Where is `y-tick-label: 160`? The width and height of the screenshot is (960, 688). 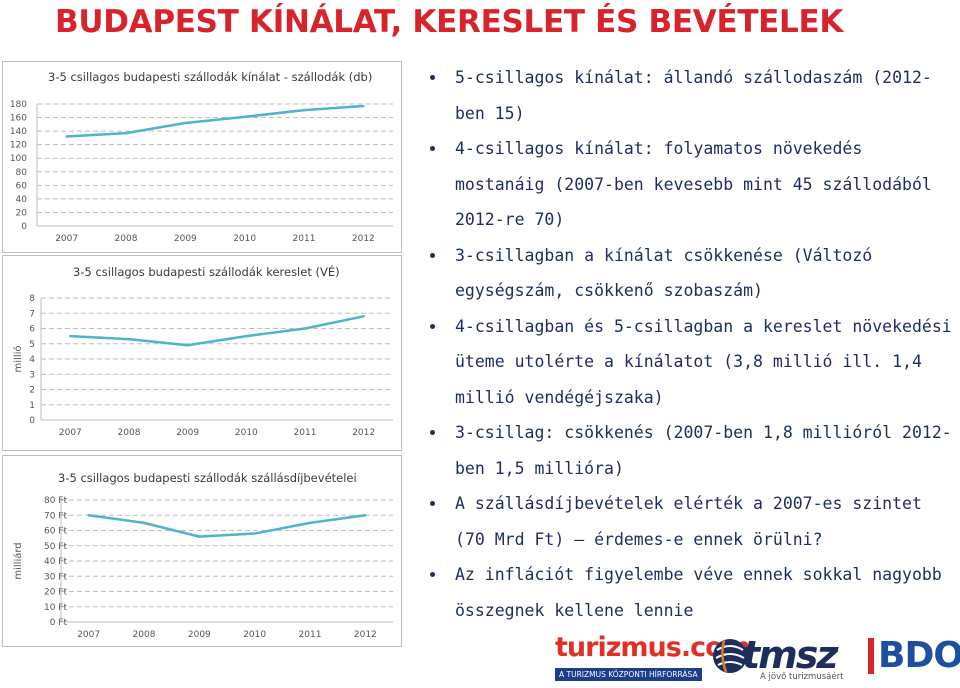
y-tick-label: 160 is located at coordinates (18, 119).